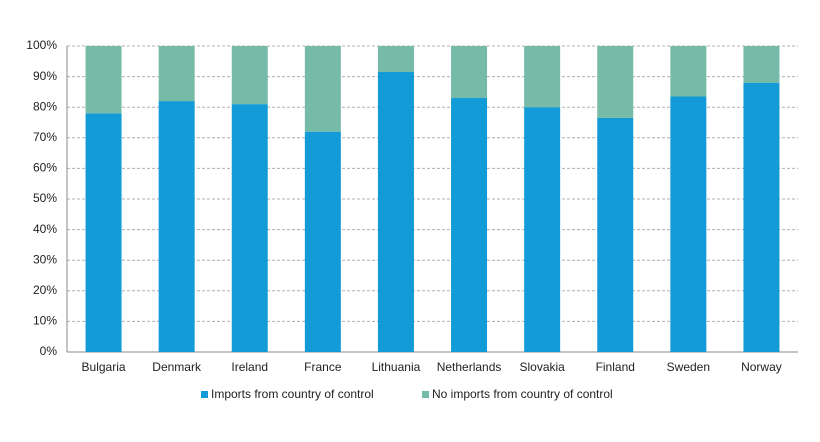 Image resolution: width=820 pixels, height=442 pixels. I want to click on y-tick-label: 70%, so click(45, 137).